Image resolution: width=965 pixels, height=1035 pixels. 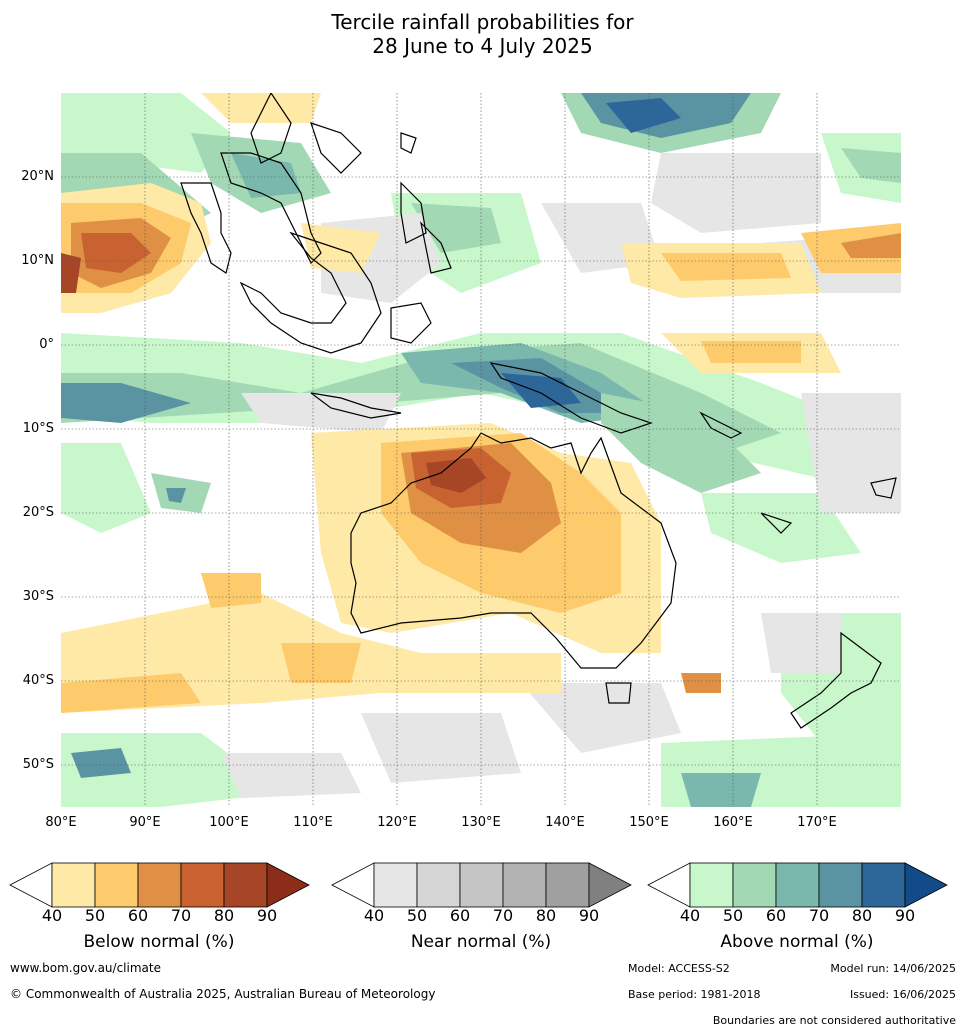 What do you see at coordinates (38, 428) in the screenshot?
I see `lat-label-10s: 10°S` at bounding box center [38, 428].